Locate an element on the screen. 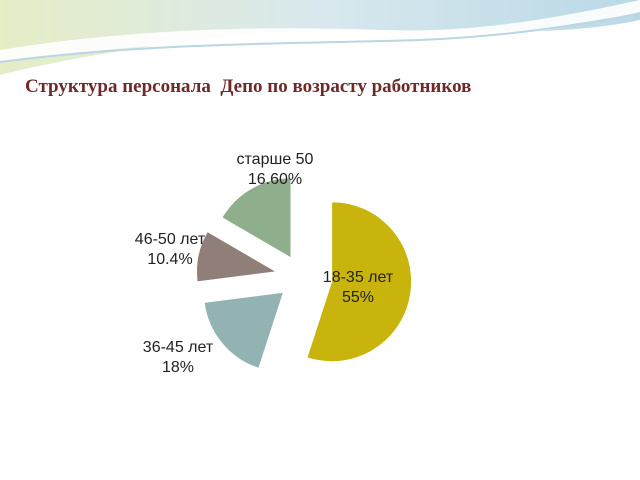 This screenshot has height=480, width=640. slice-label: 46-50 лет is located at coordinates (170, 239).